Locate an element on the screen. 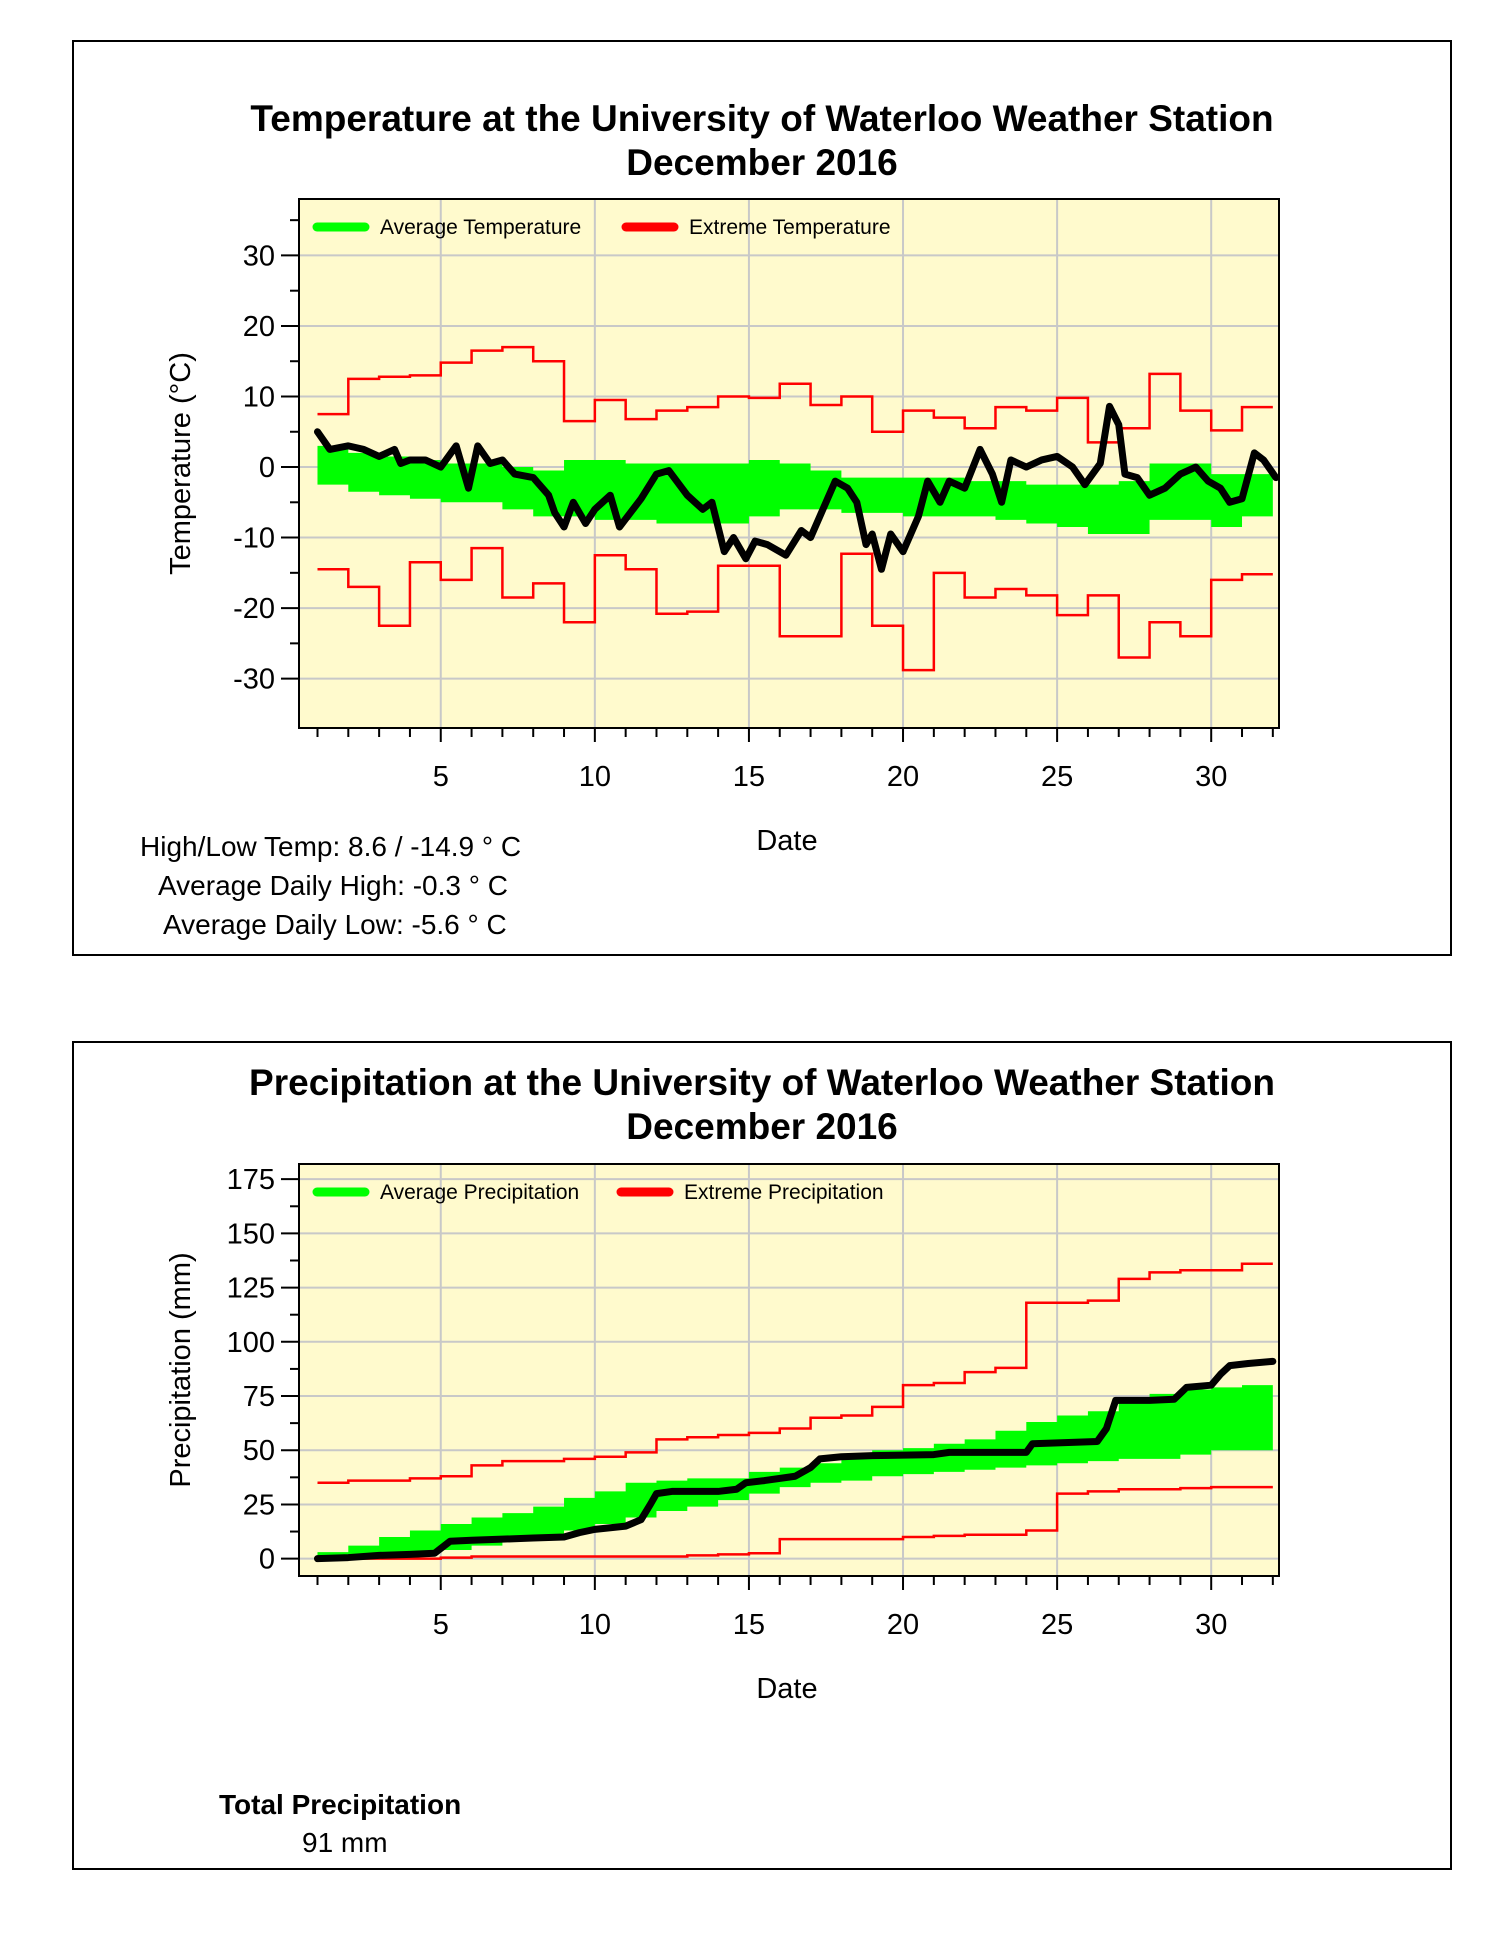  temp-x-tick-label: 10 is located at coordinates (595, 777).